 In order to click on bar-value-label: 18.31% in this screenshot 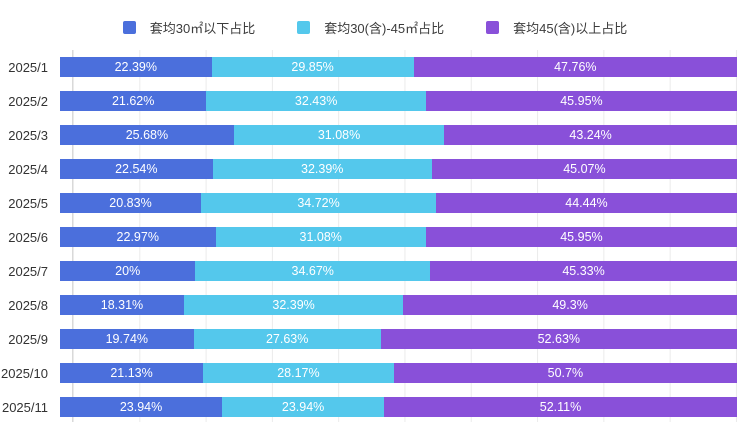, I will do `click(122, 305)`.